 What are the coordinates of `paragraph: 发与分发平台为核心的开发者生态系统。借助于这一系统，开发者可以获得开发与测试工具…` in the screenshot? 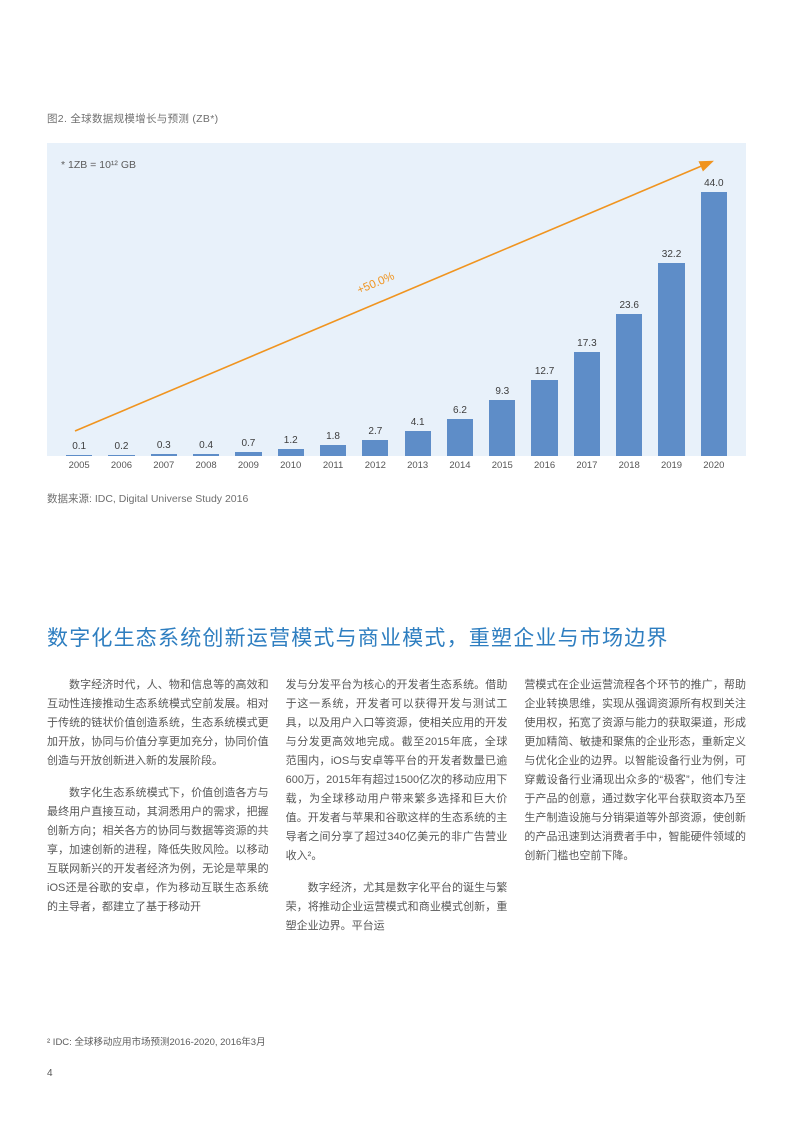 It's located at (396, 770).